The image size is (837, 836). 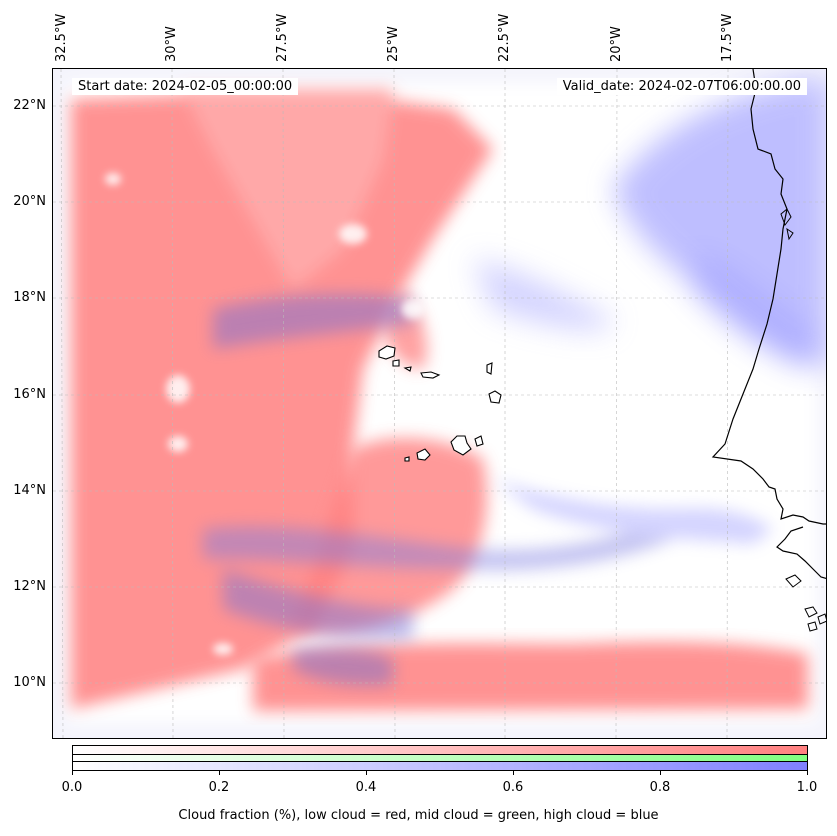 What do you see at coordinates (727, 37) in the screenshot?
I see `lon-label-17-5w: 17.5°W` at bounding box center [727, 37].